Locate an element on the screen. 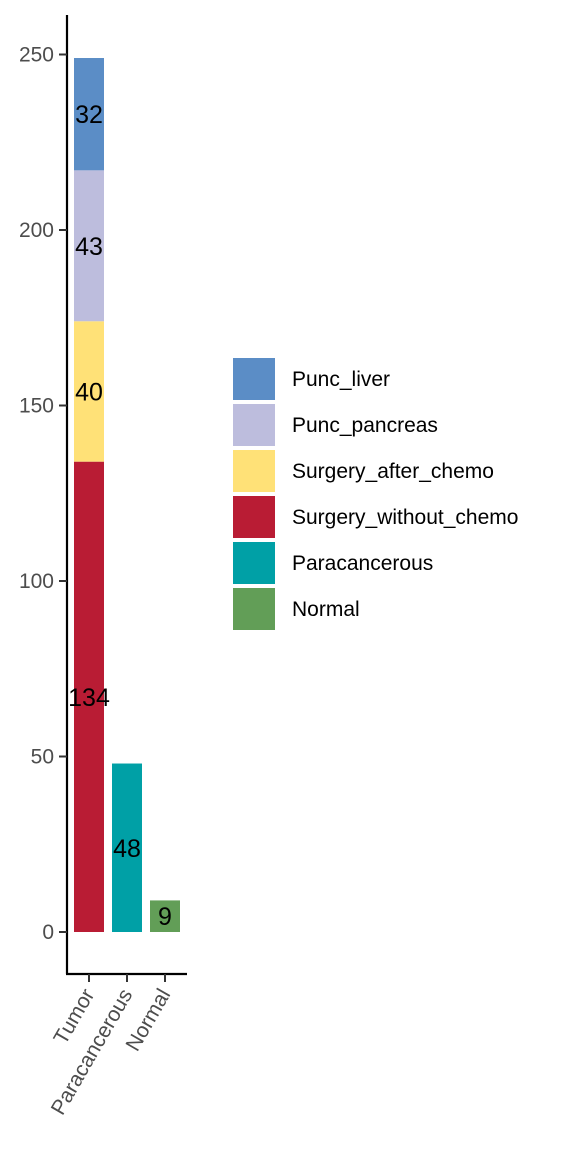 The width and height of the screenshot is (576, 1152). legend-label: Paracancerous is located at coordinates (362, 563).